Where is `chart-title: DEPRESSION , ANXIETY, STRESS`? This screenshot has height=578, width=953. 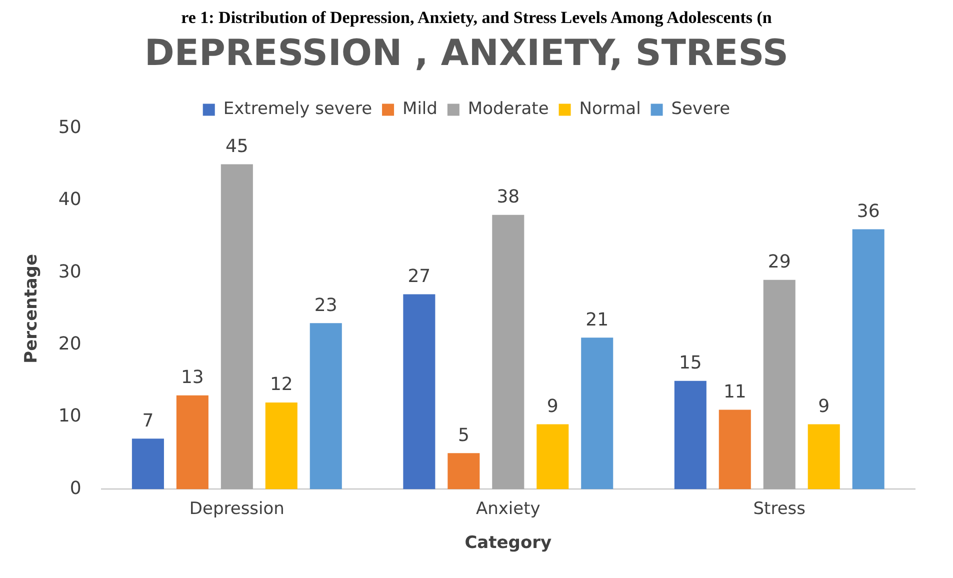 chart-title: DEPRESSION , ANXIETY, STRESS is located at coordinates (466, 53).